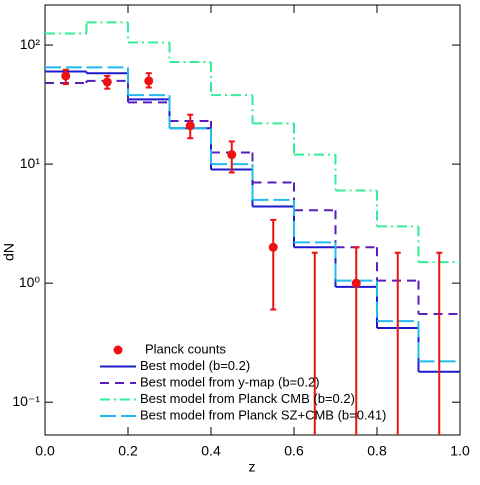 This screenshot has height=485, width=480. What do you see at coordinates (263, 414) in the screenshot?
I see `legend-label: Best model from Planck SZ+CMB (b=0.41)` at bounding box center [263, 414].